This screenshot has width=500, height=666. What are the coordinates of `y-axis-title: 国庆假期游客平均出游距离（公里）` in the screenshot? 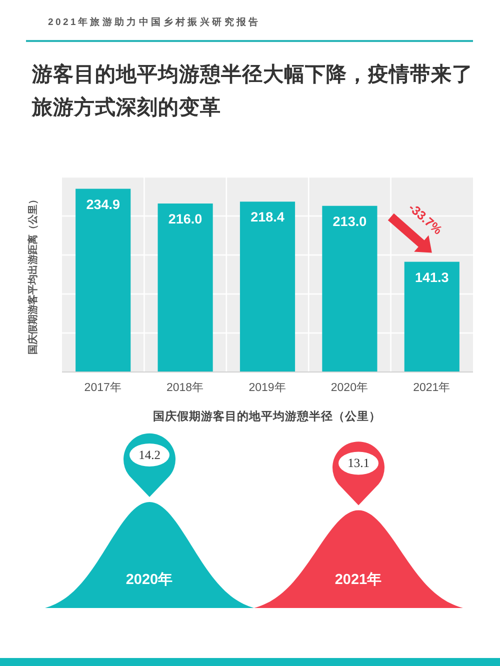 It's located at (33, 274).